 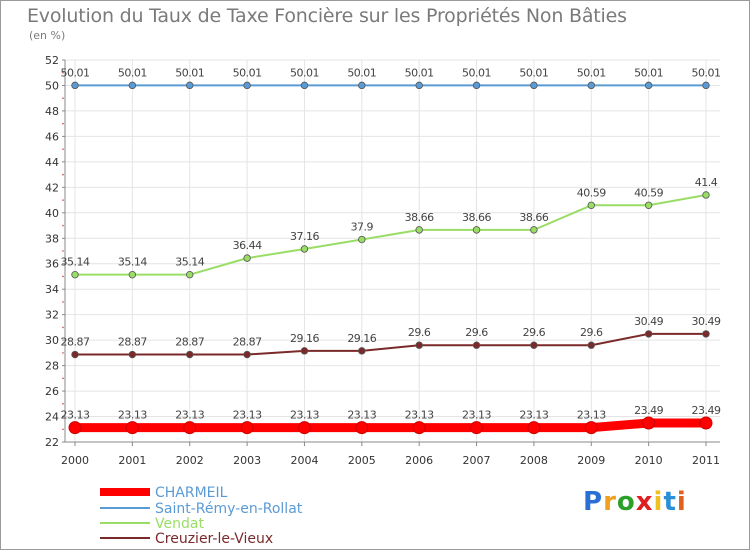 What do you see at coordinates (610, 502) in the screenshot?
I see `logo-letter: r` at bounding box center [610, 502].